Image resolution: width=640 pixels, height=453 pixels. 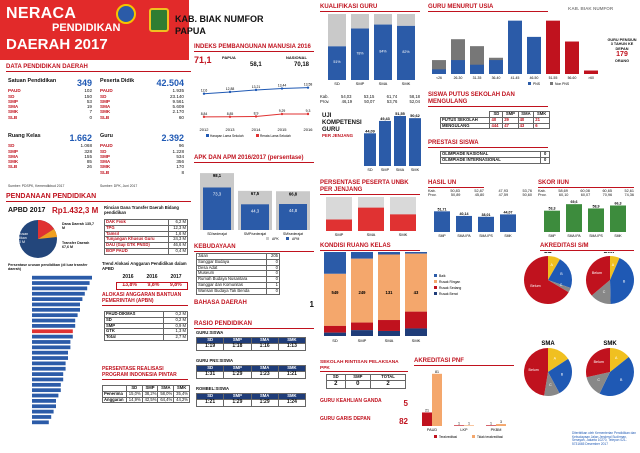 I want to click on pie-title: SMA, so click(x=548, y=344).